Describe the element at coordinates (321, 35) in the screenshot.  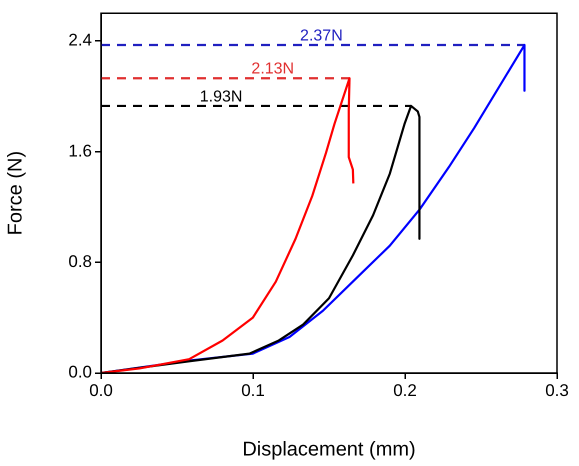
I see `annotation: 2.37N` at that location.